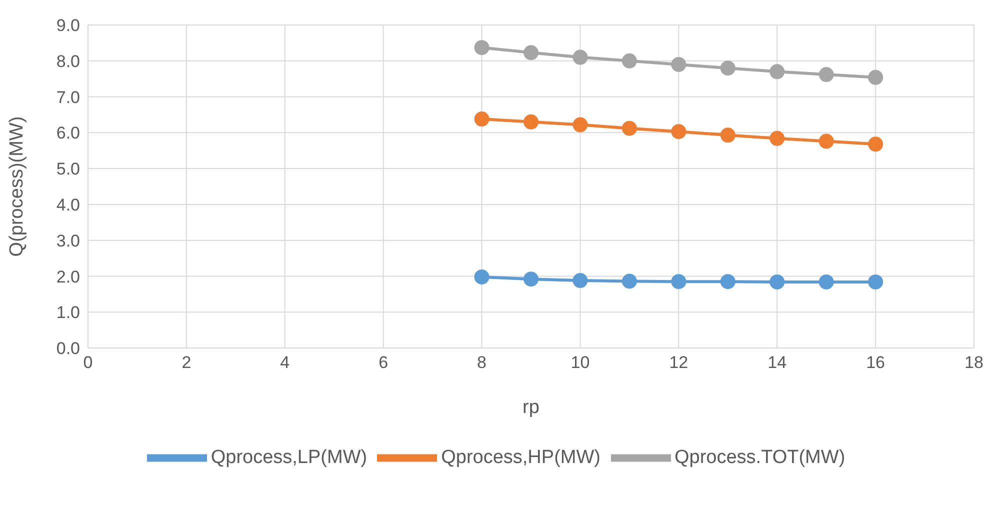 The image size is (1000, 506). What do you see at coordinates (383, 362) in the screenshot?
I see `x-tick-label: 6` at bounding box center [383, 362].